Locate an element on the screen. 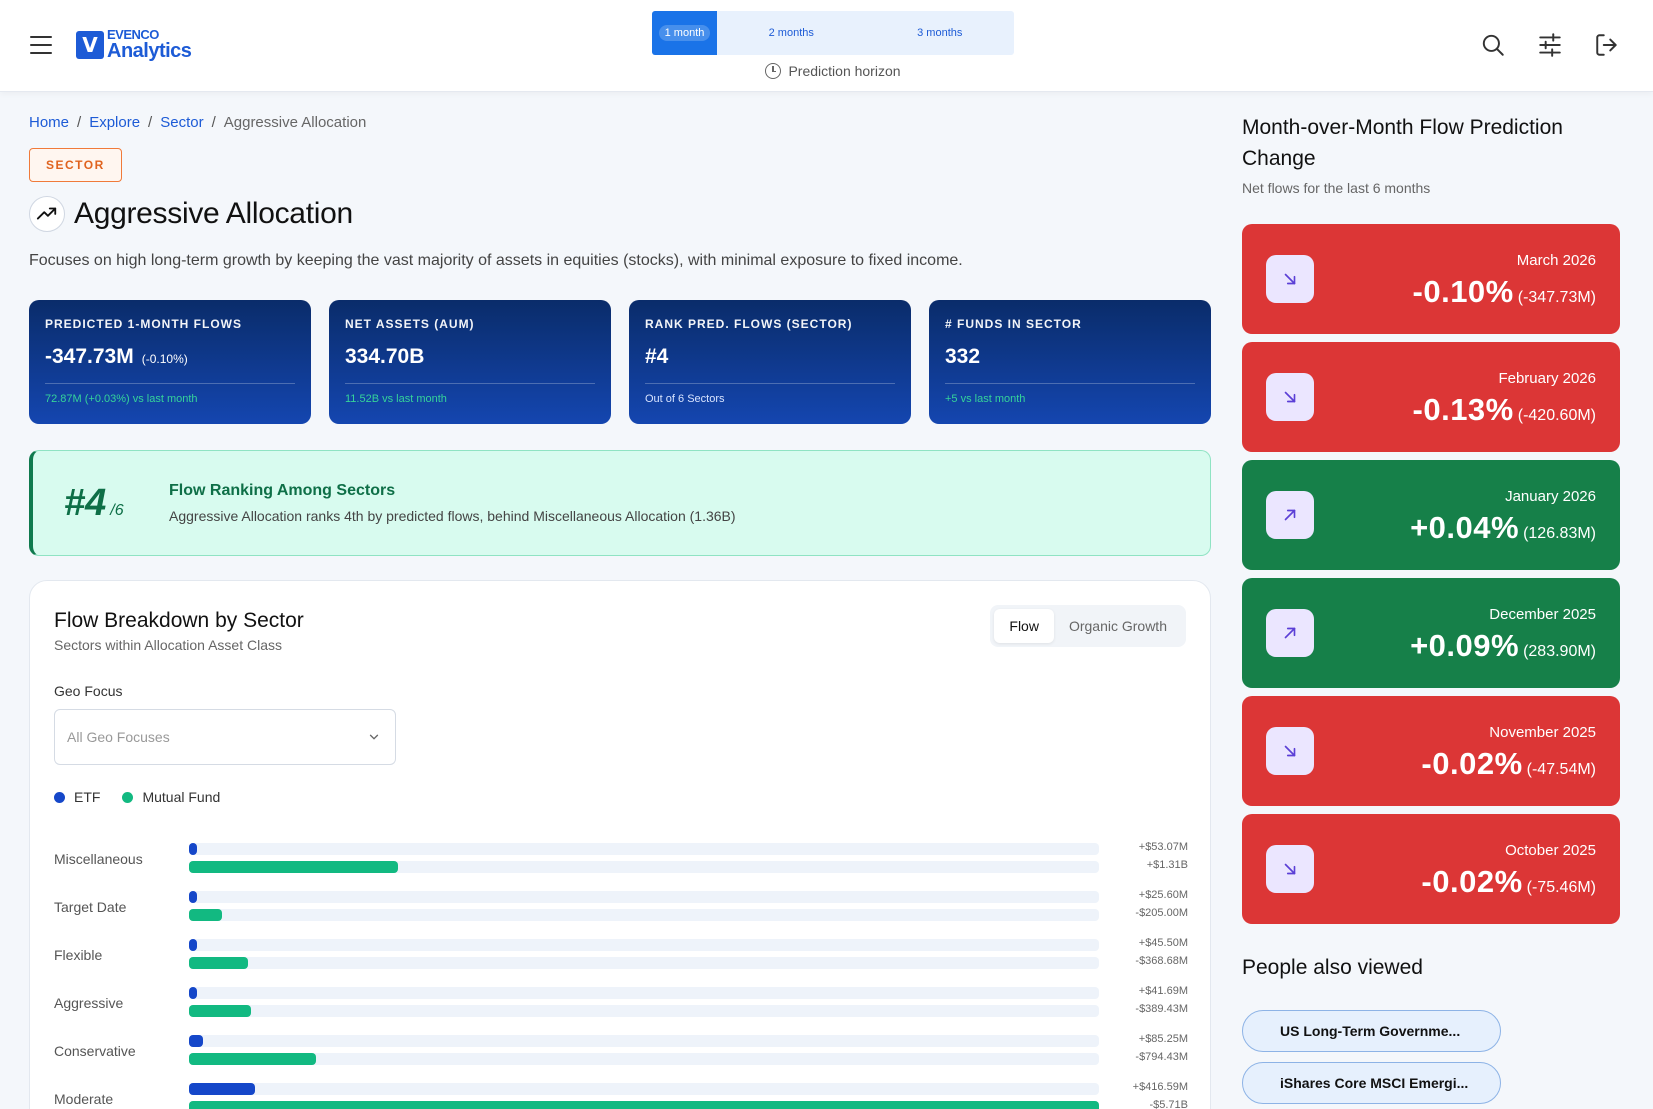  toggle-flow: Flow is located at coordinates (1024, 626).